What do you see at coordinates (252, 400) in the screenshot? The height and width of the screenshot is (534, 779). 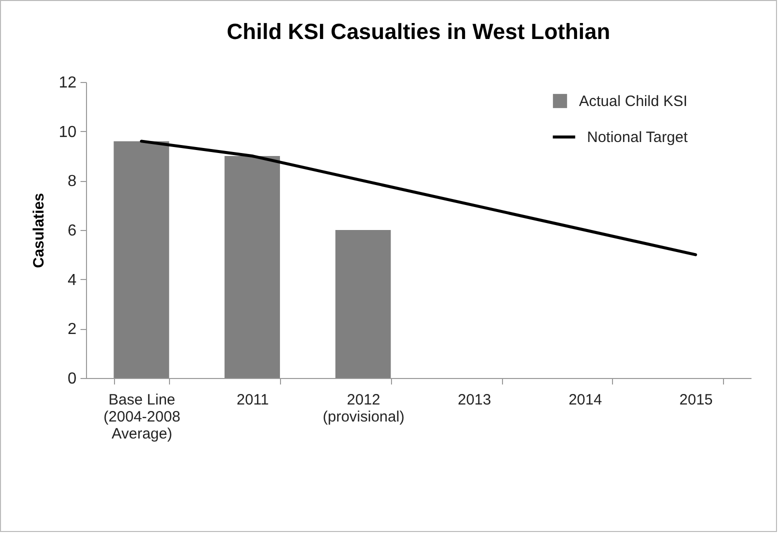 I see `x-tick-label: 2011` at bounding box center [252, 400].